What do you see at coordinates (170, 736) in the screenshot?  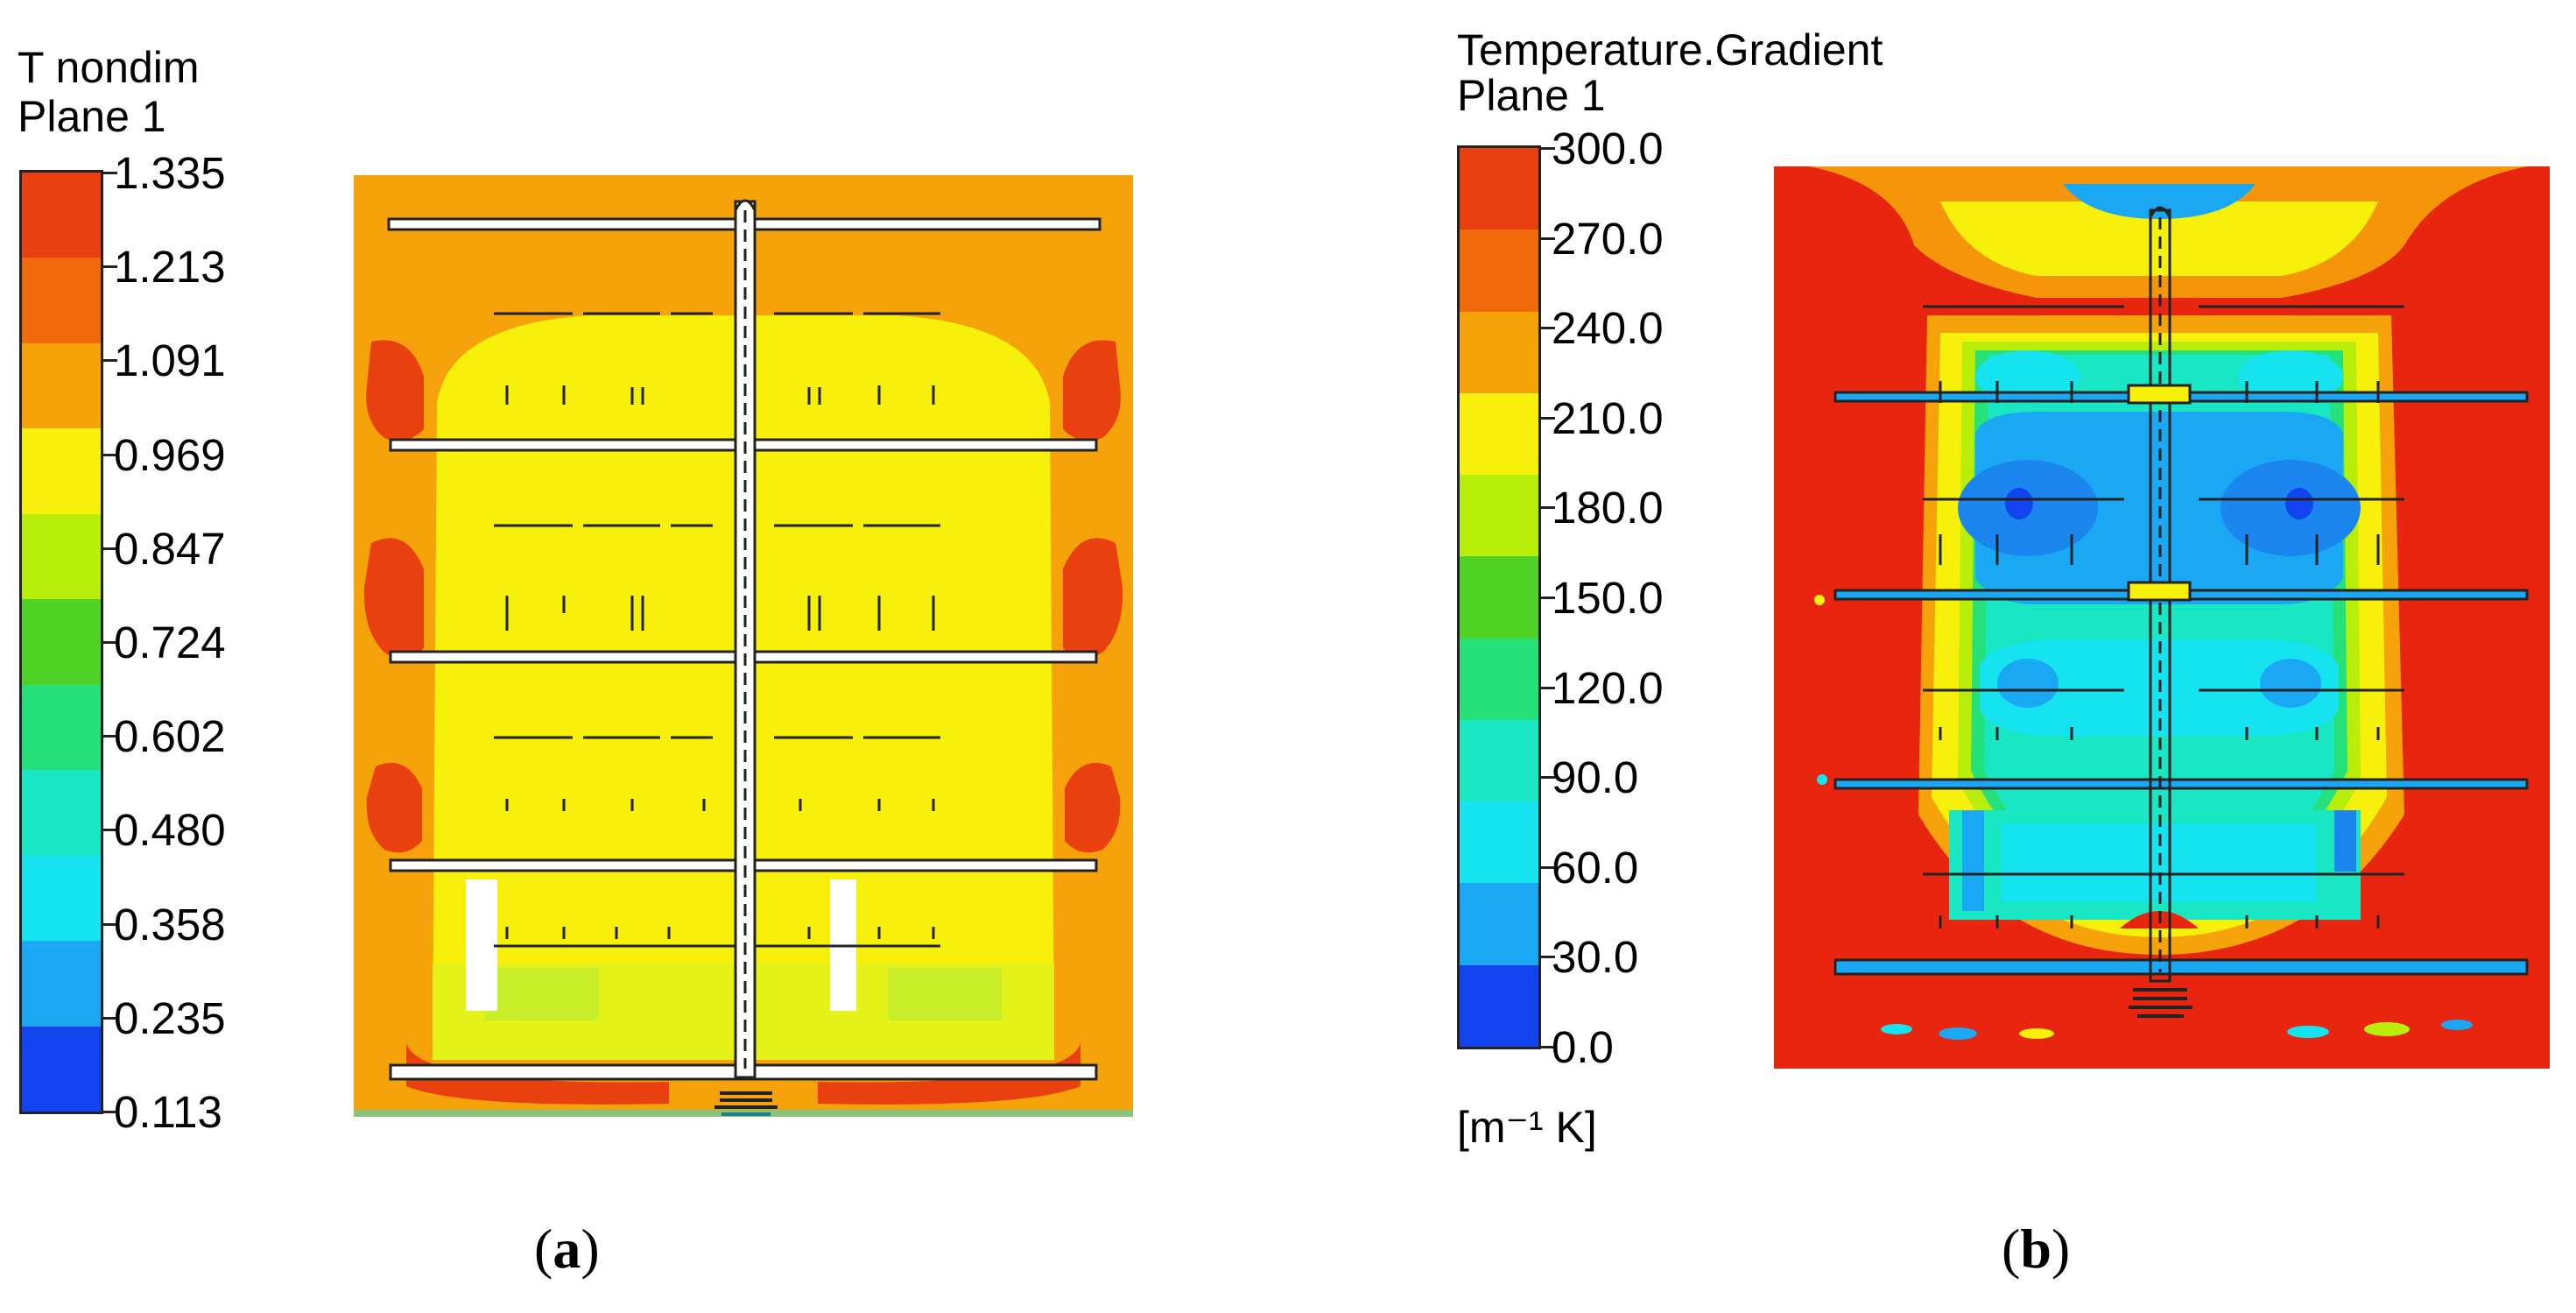 I see `colorbar-tick-label: 0.602` at bounding box center [170, 736].